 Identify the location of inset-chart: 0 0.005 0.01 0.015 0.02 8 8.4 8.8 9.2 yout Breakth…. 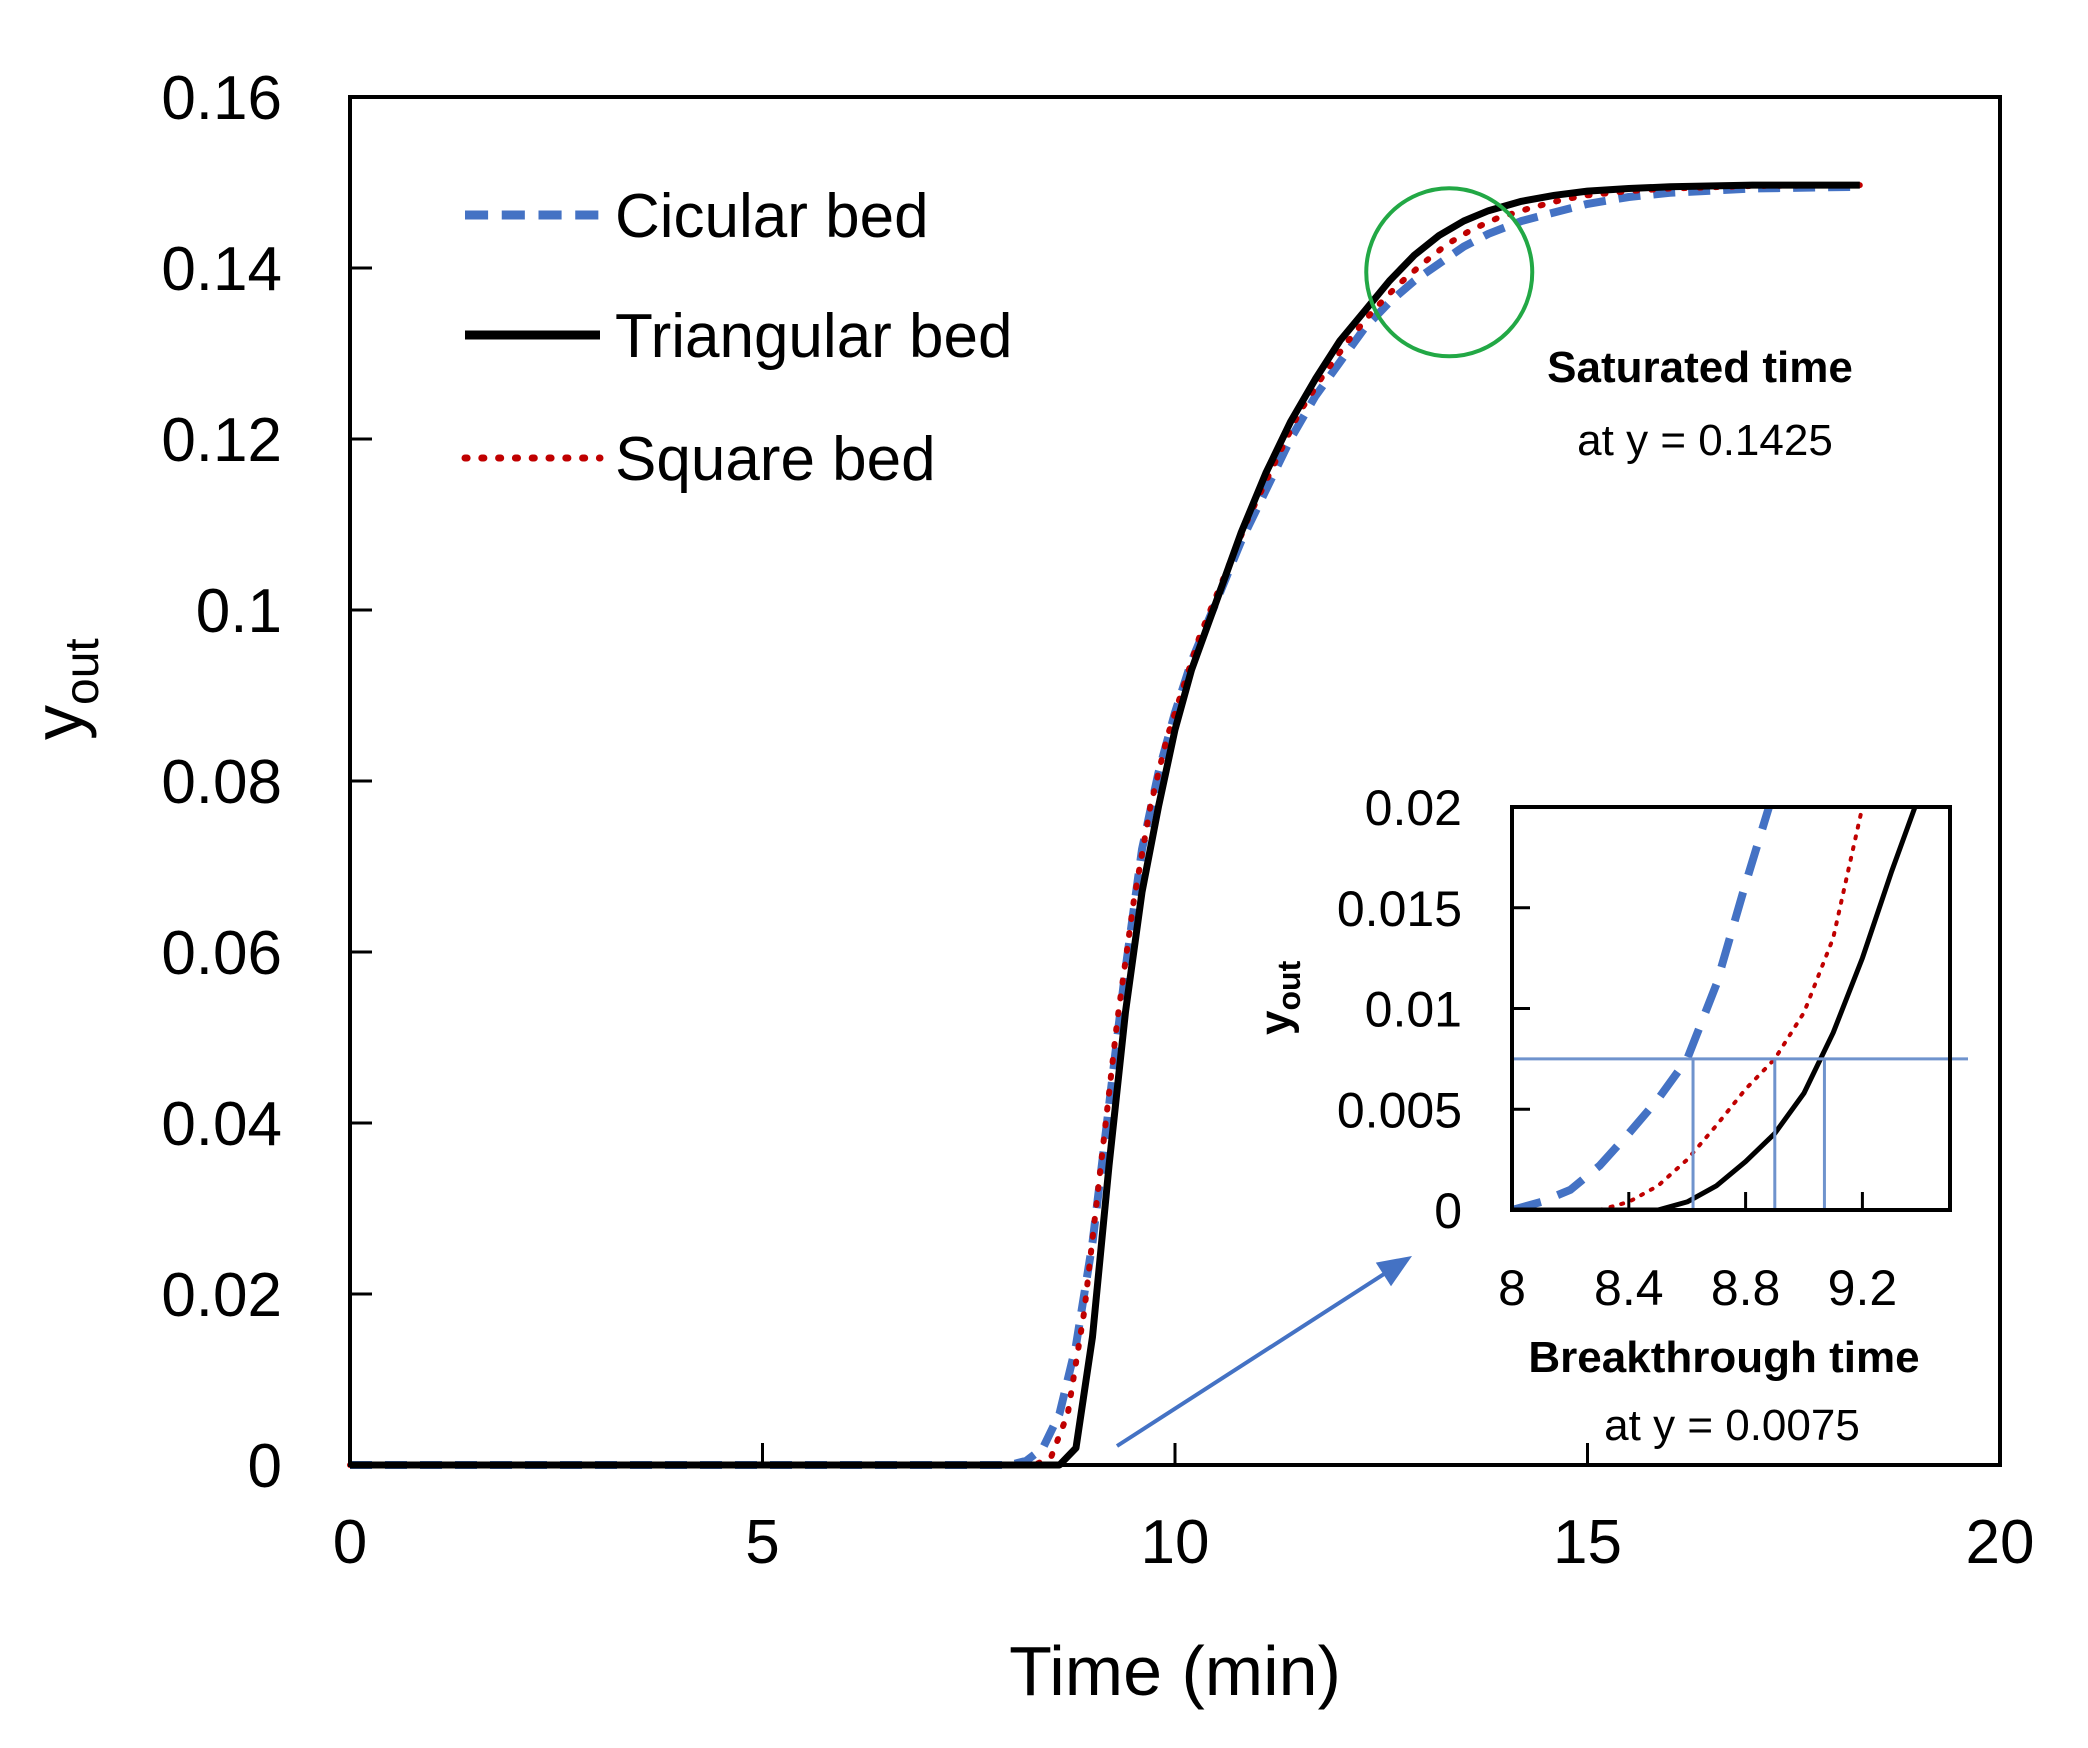
(1609, 1115).